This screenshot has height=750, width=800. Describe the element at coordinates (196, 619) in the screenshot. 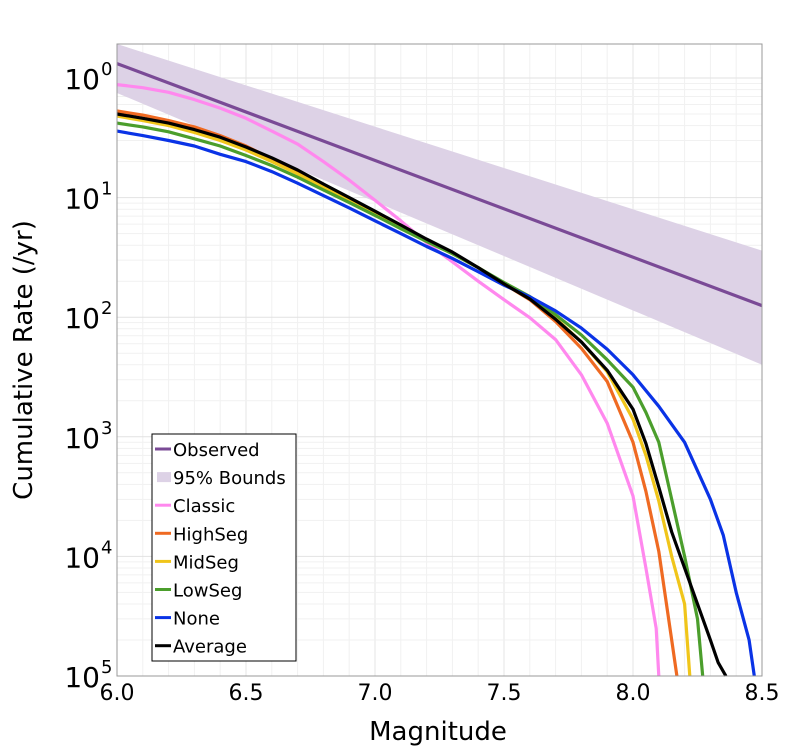

I see `legend-label: None` at that location.